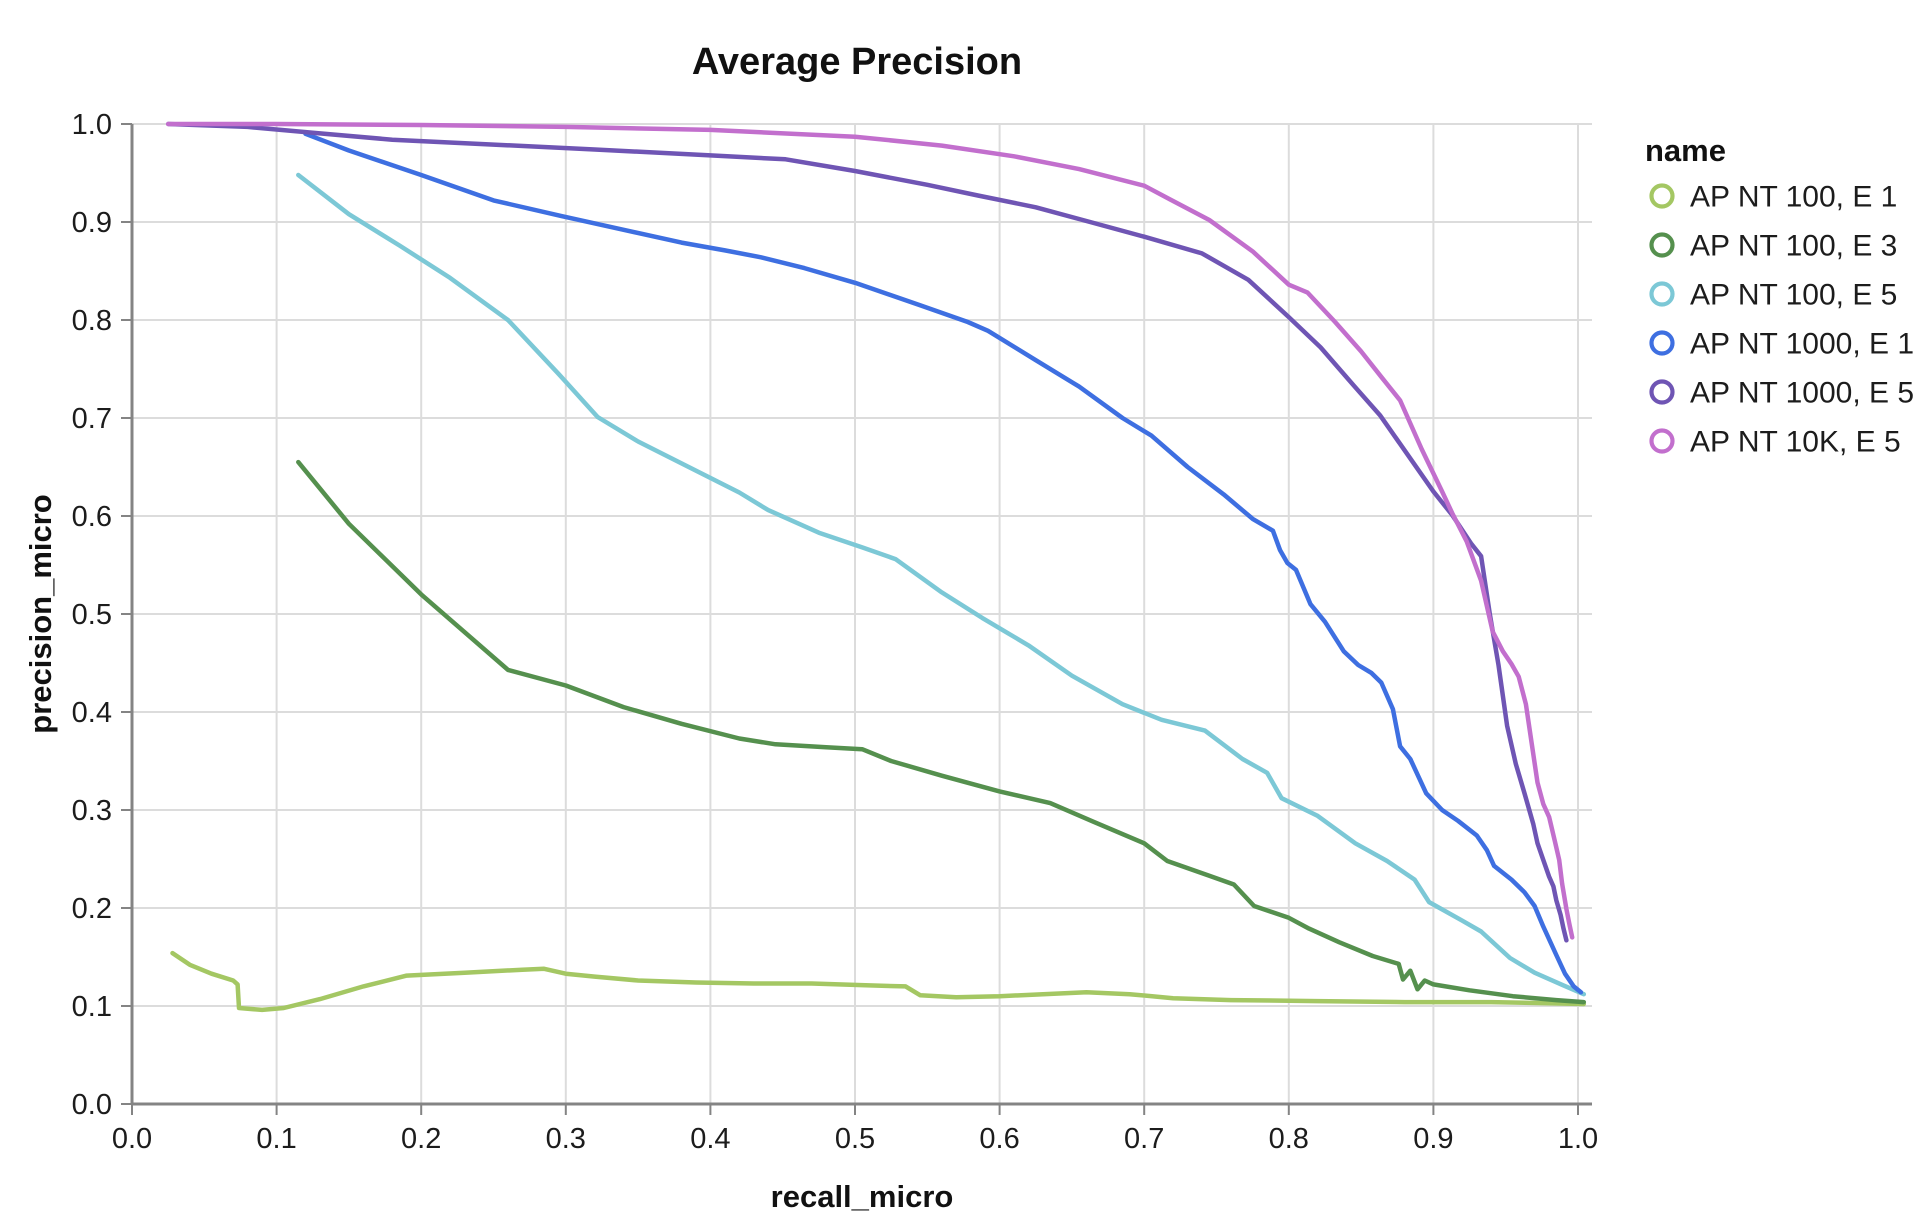  I want to click on x-tick-label: 0.0, so click(132, 1139).